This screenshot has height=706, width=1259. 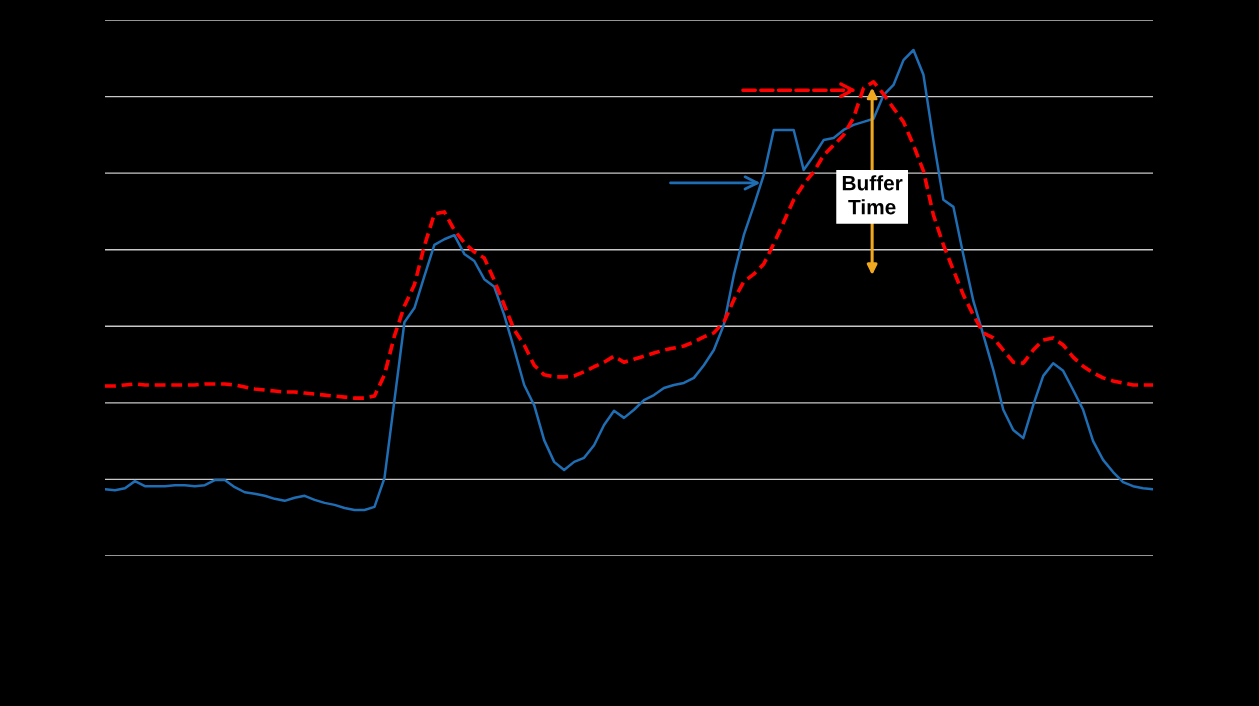 I want to click on annotation: Buffer Time, so click(x=872, y=195).